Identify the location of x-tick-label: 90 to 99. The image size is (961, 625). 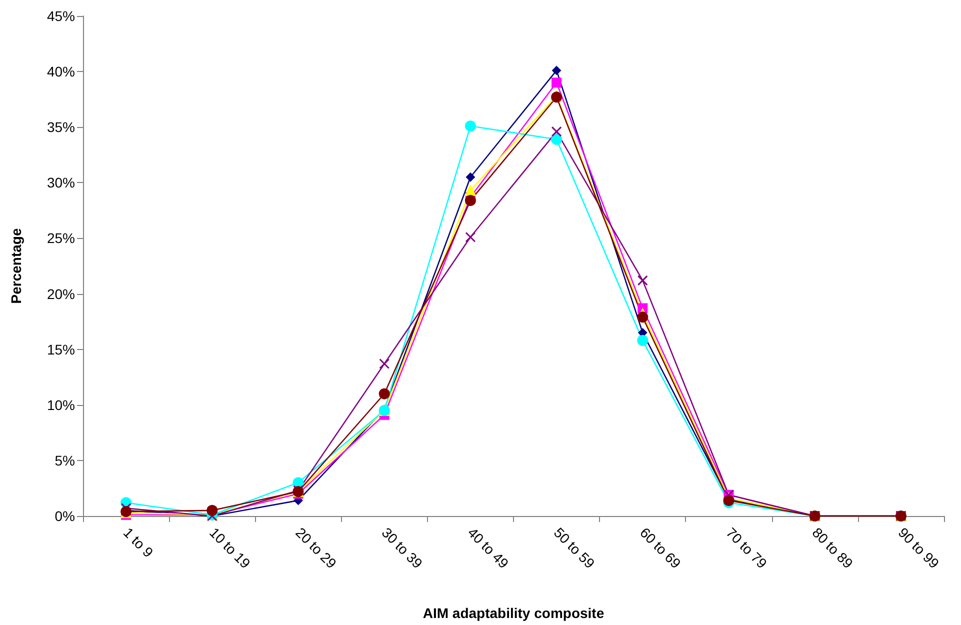
(919, 548).